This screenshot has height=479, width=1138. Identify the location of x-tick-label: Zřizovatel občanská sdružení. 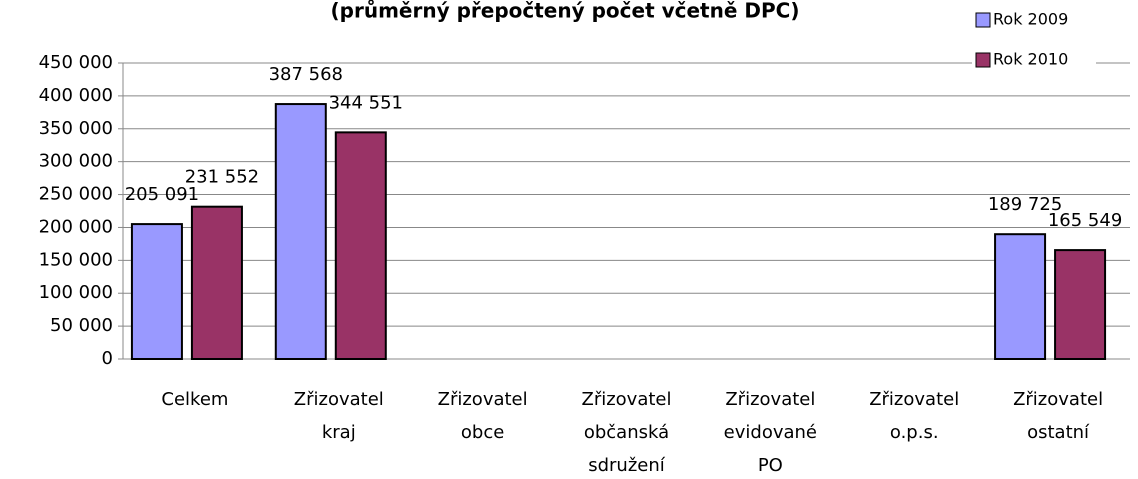
(626, 432).